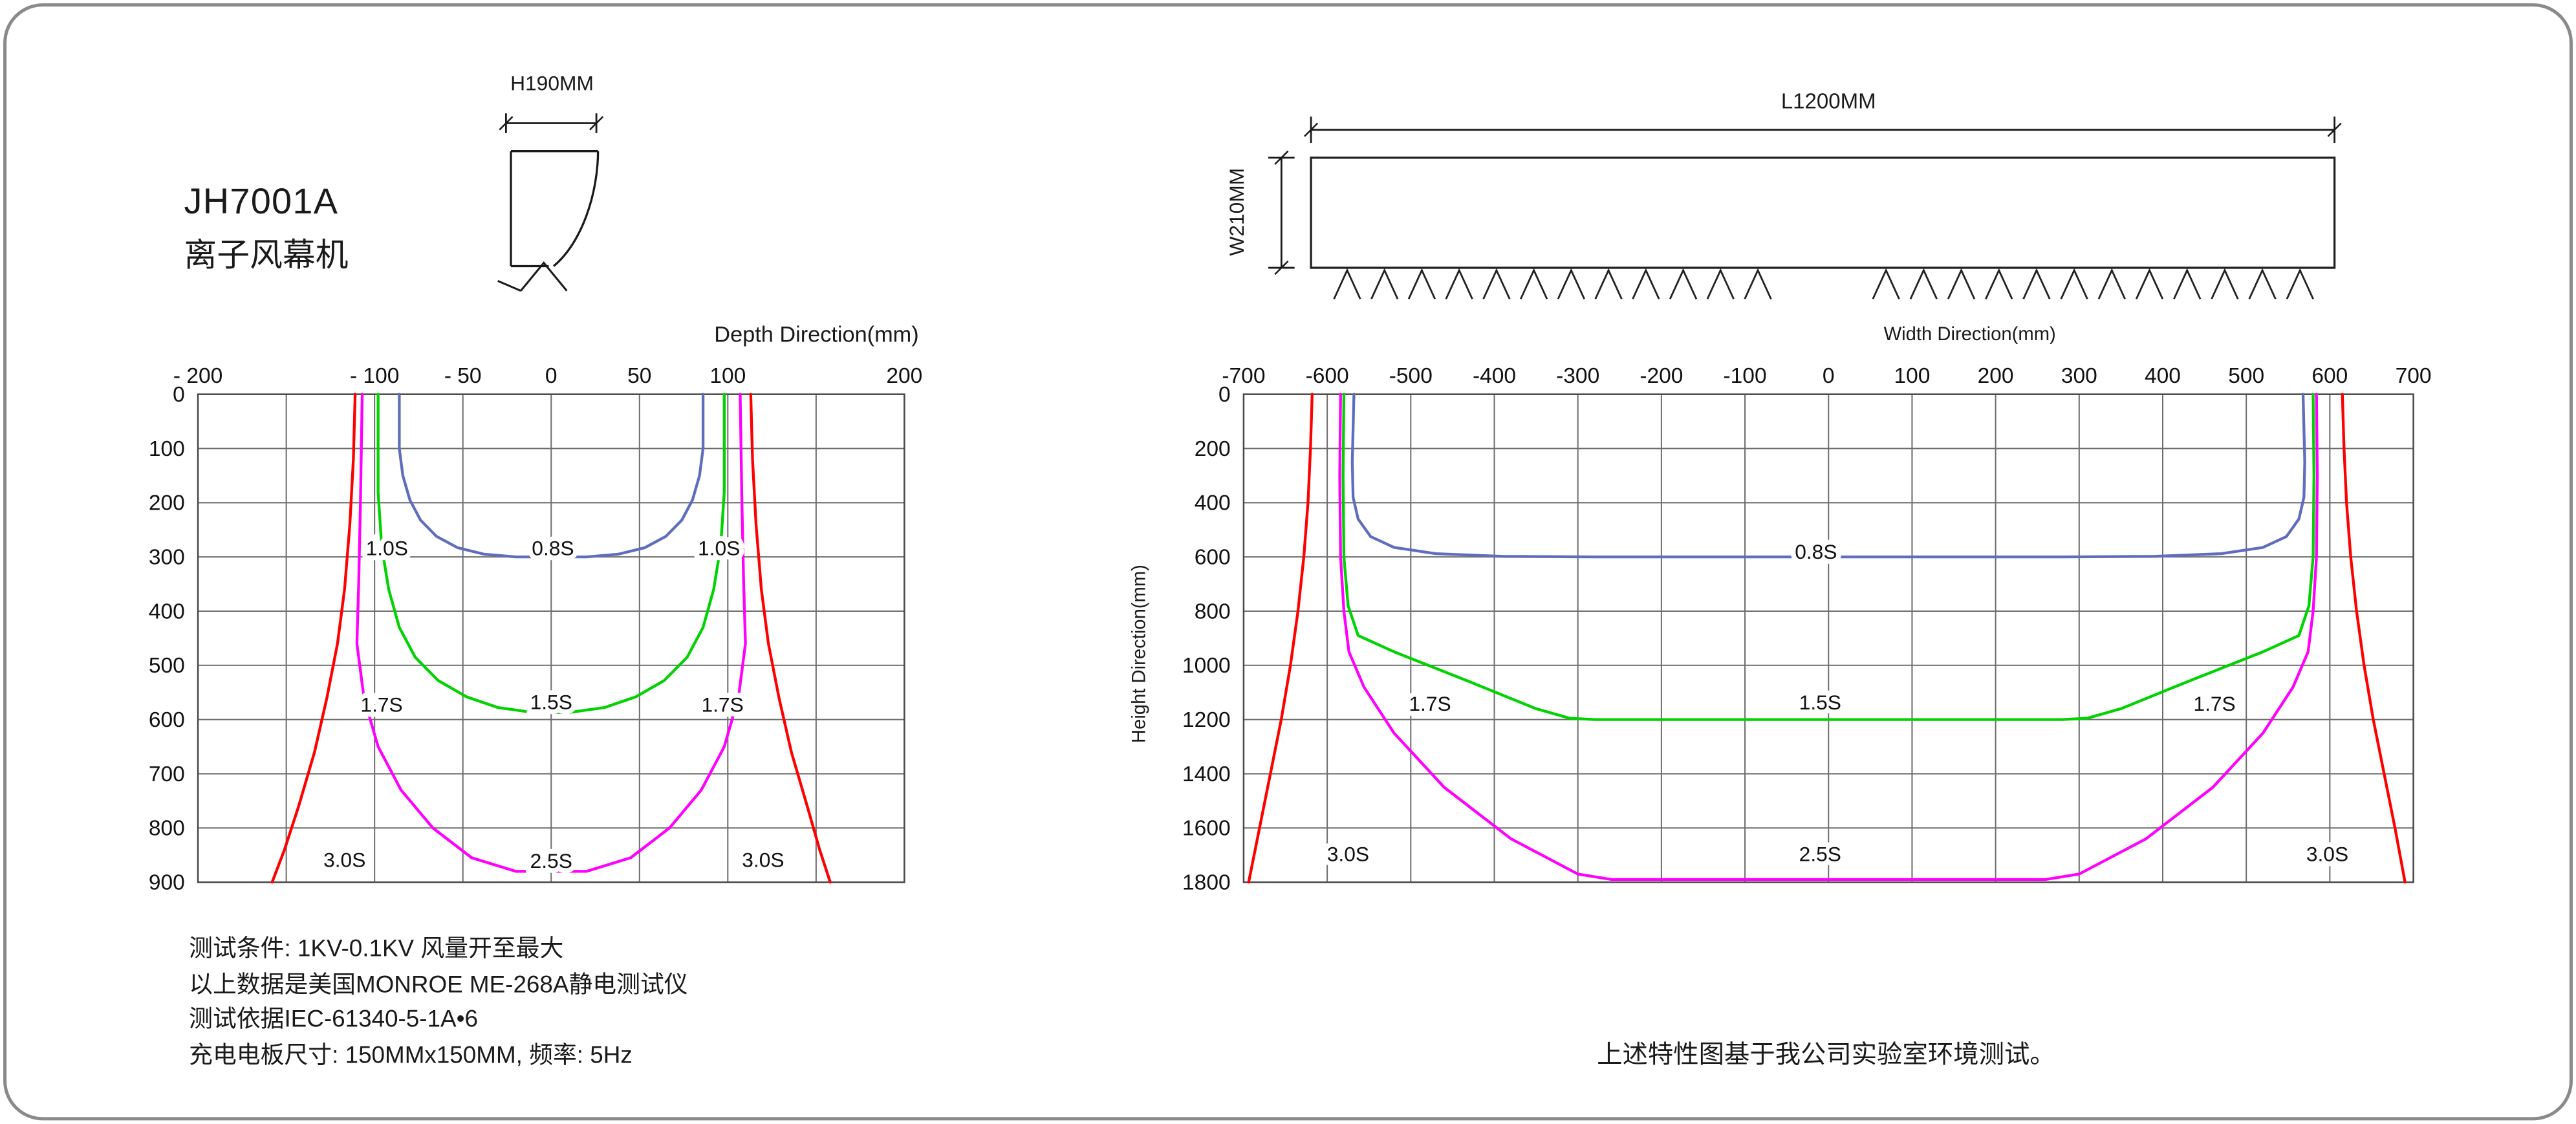  What do you see at coordinates (1826, 1055) in the screenshot?
I see `lab-environment-footnote: 上述特性图基于我公司实验室环境测试。` at bounding box center [1826, 1055].